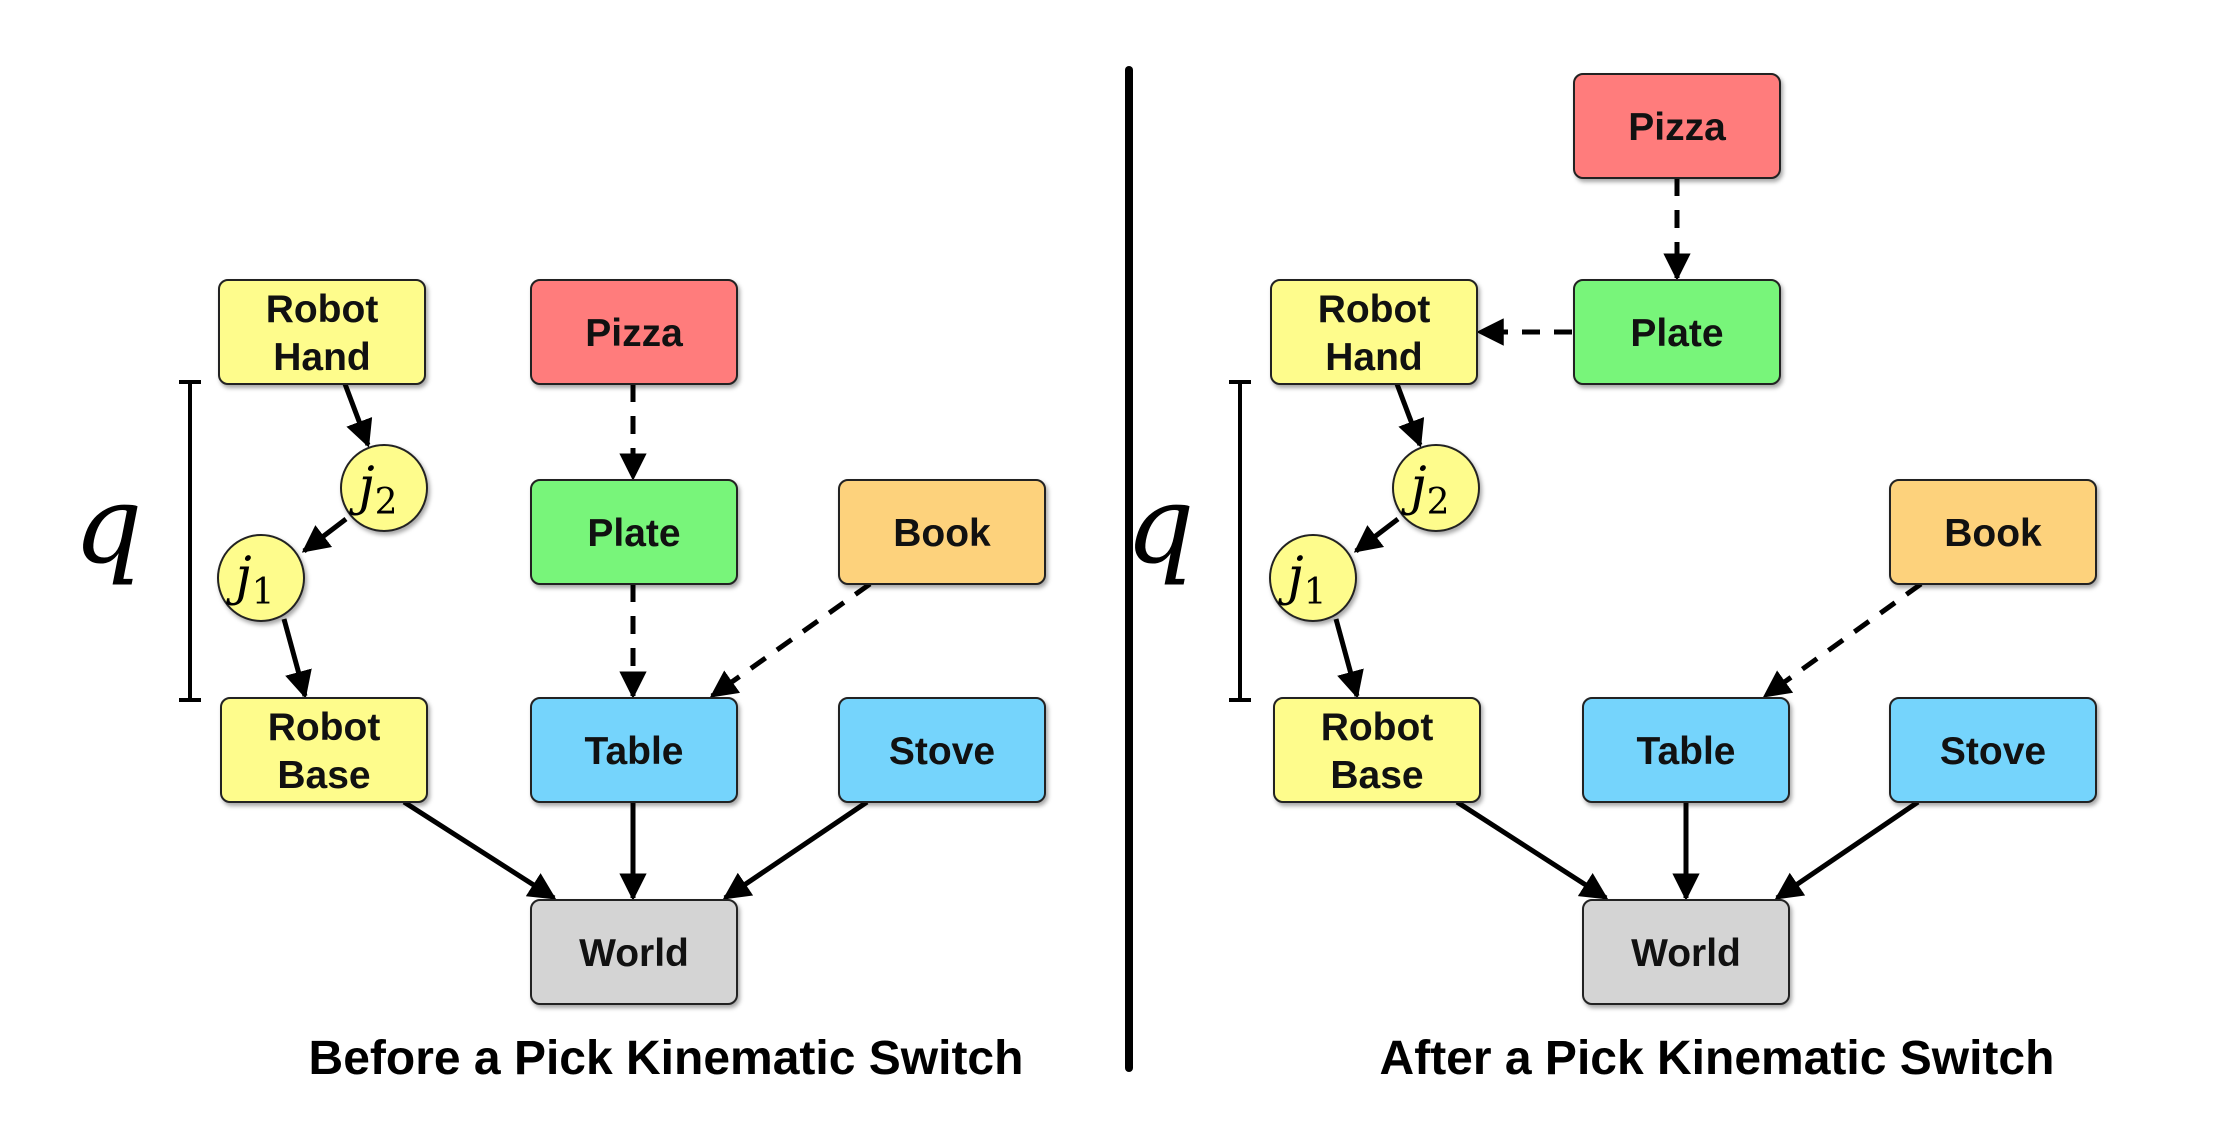  Describe the element at coordinates (1717, 1058) in the screenshot. I see `panel-caption: After a Pick Kinematic Switch` at that location.